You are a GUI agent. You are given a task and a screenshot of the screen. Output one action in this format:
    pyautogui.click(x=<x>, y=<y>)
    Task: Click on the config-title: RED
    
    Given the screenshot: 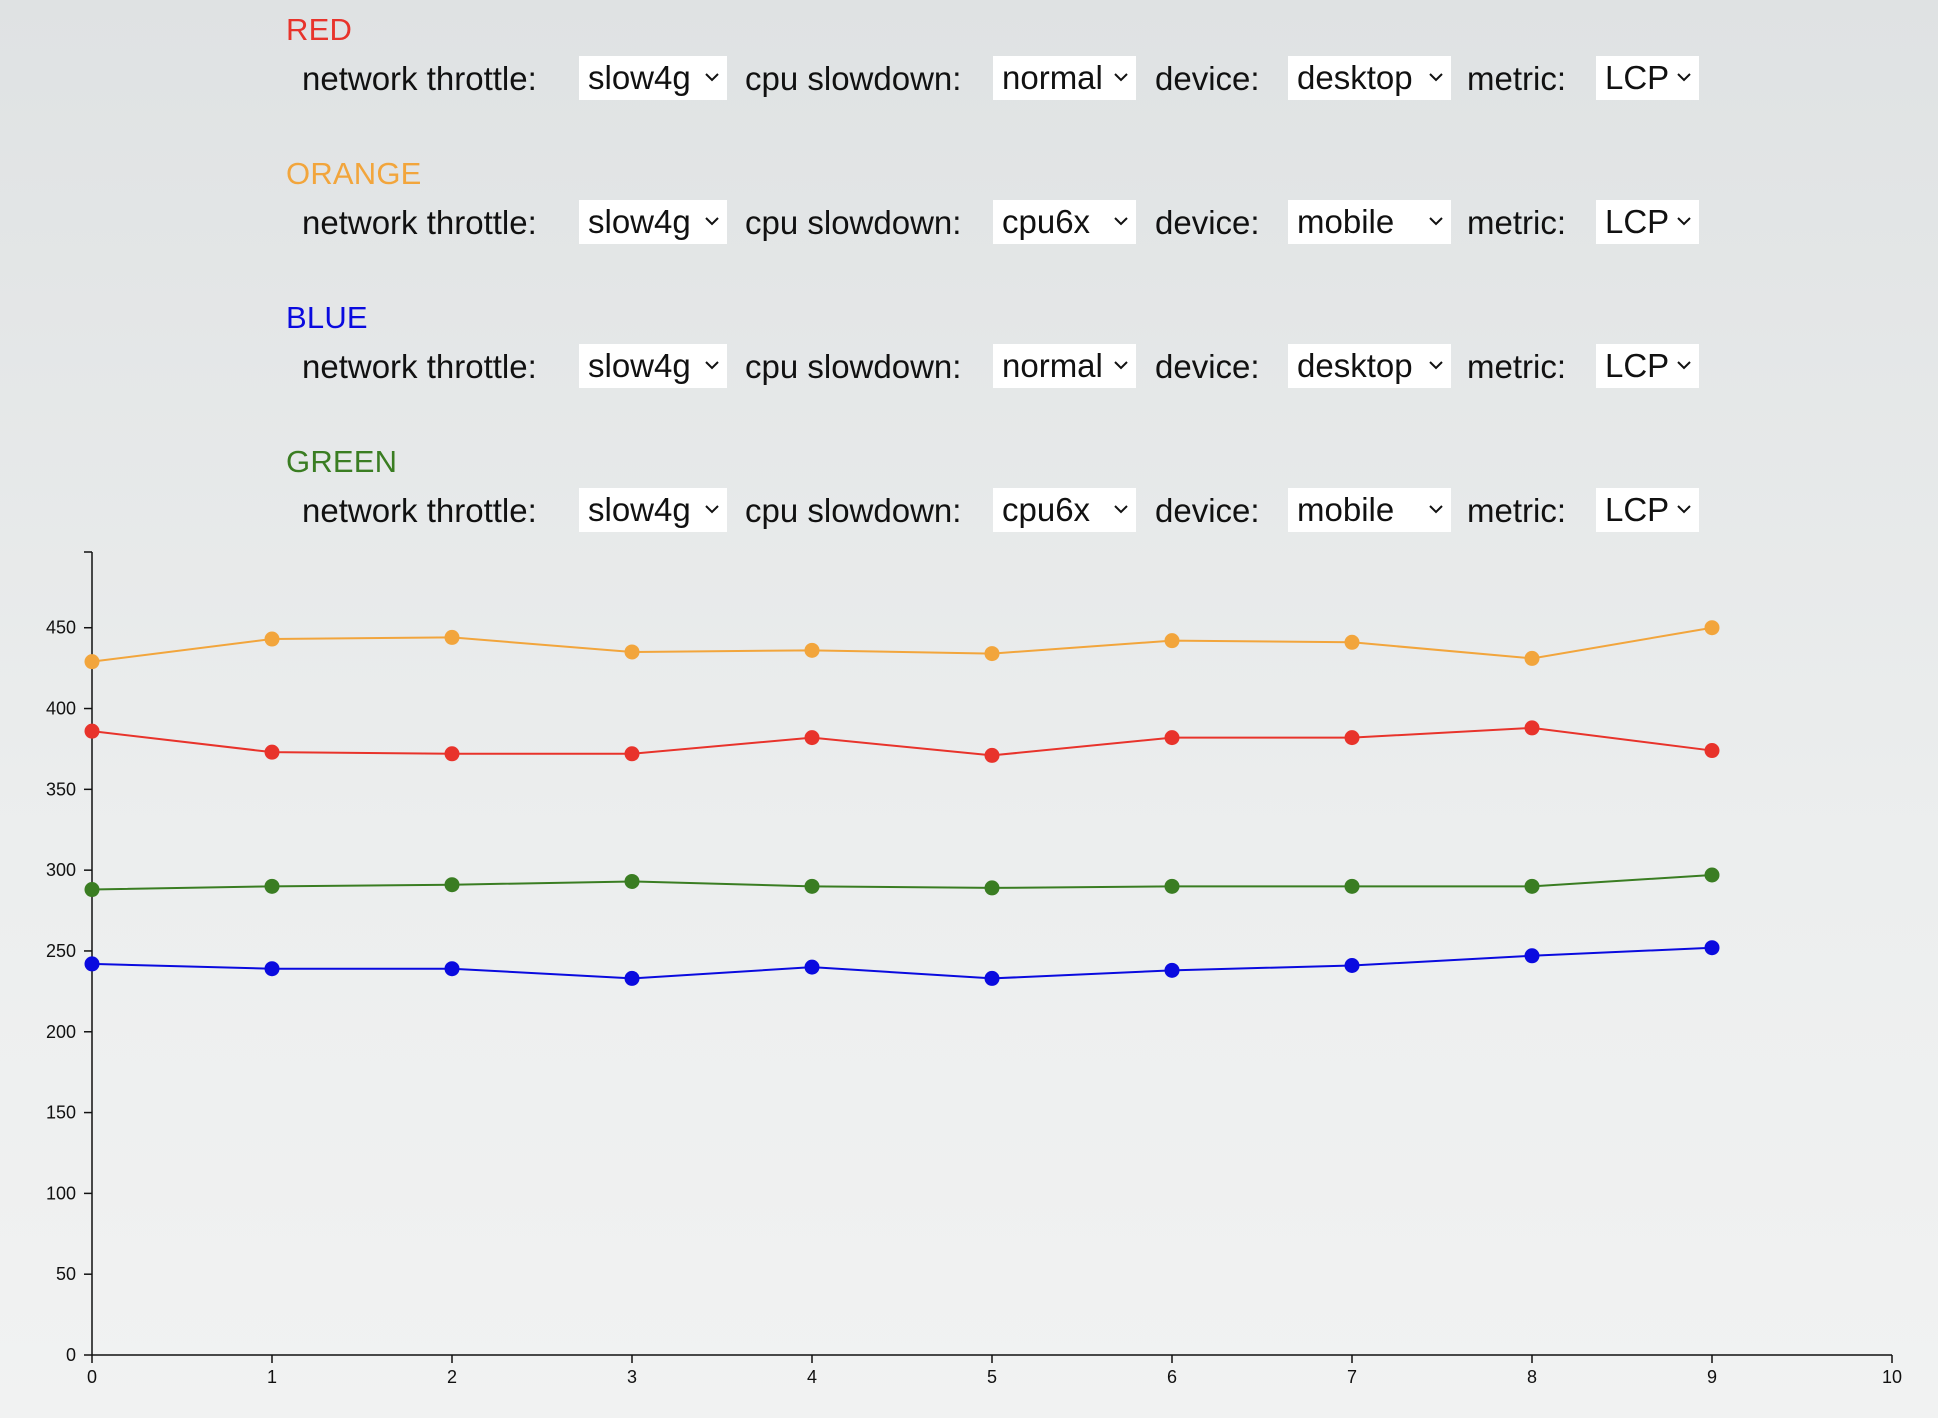 What is the action you would take?
    pyautogui.click(x=319, y=29)
    